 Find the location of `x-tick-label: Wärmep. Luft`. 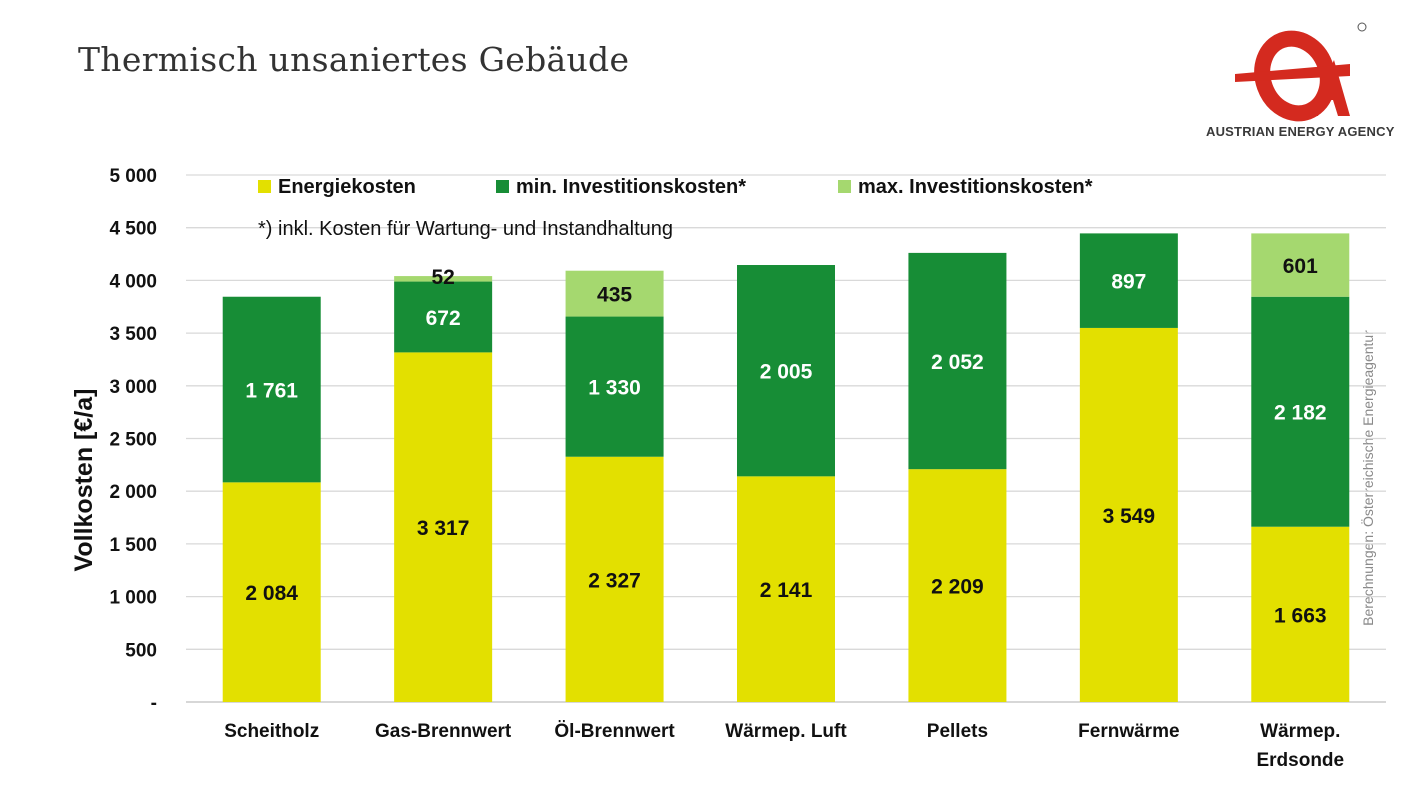

x-tick-label: Wärmep. Luft is located at coordinates (786, 731).